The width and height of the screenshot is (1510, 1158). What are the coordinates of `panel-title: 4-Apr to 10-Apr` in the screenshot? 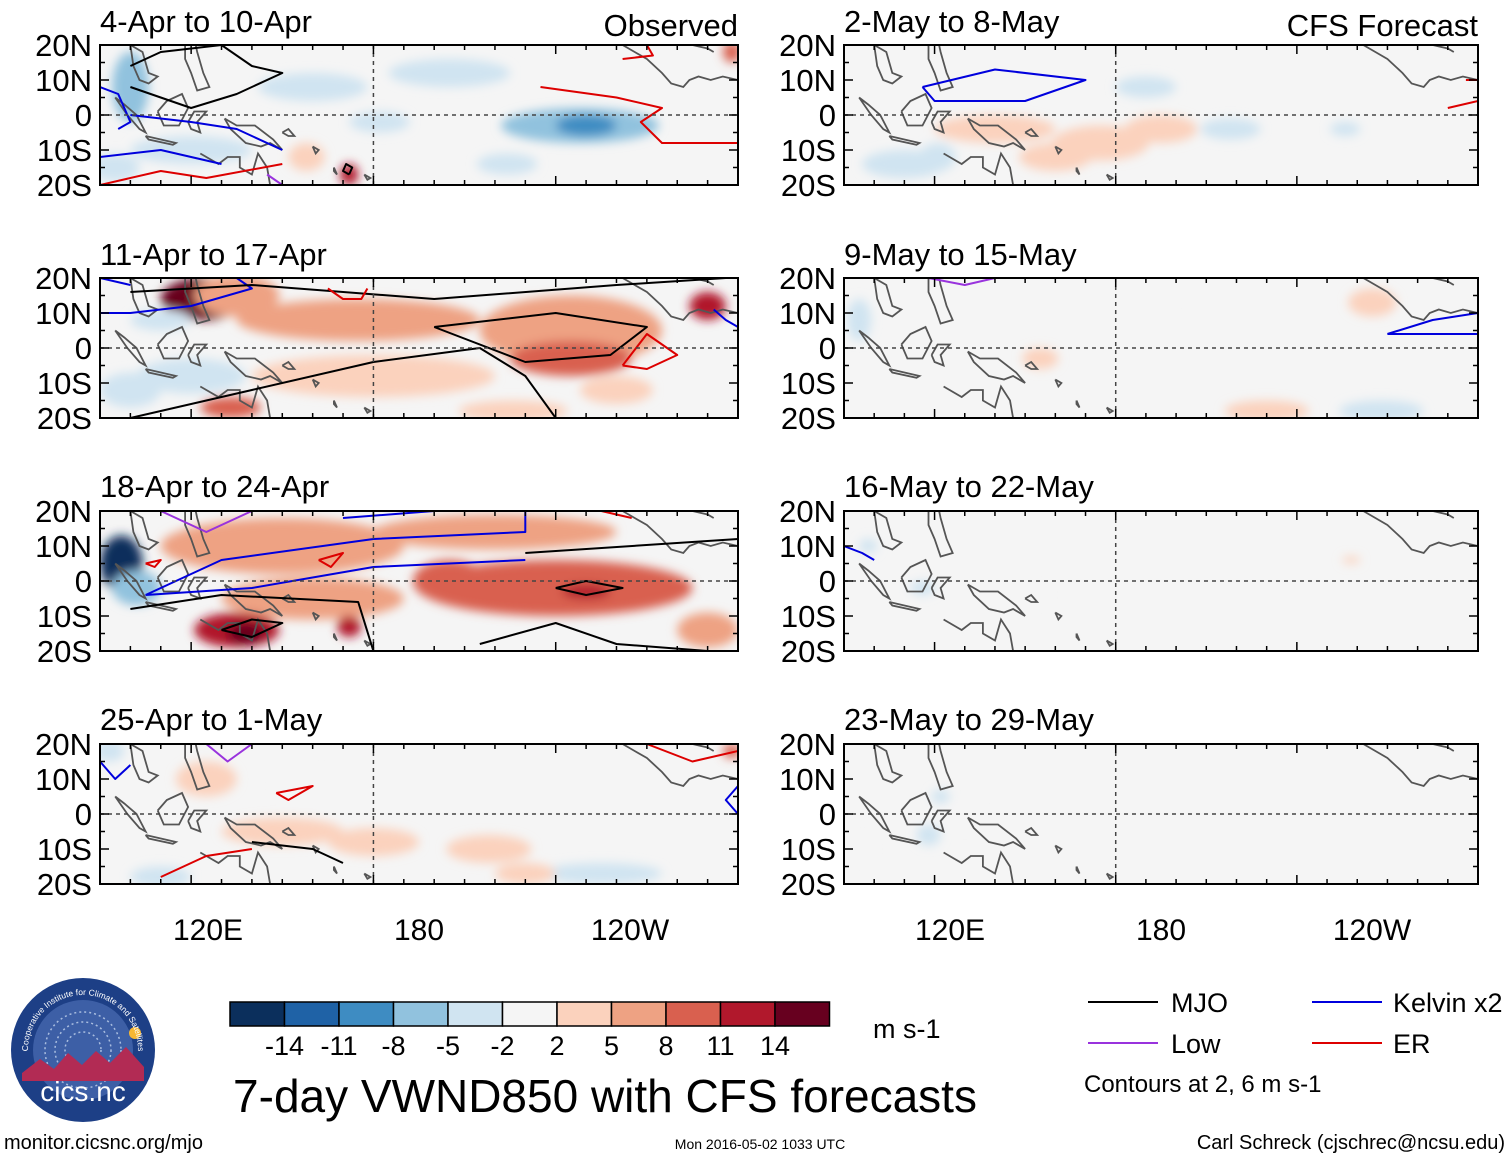 It's located at (206, 21).